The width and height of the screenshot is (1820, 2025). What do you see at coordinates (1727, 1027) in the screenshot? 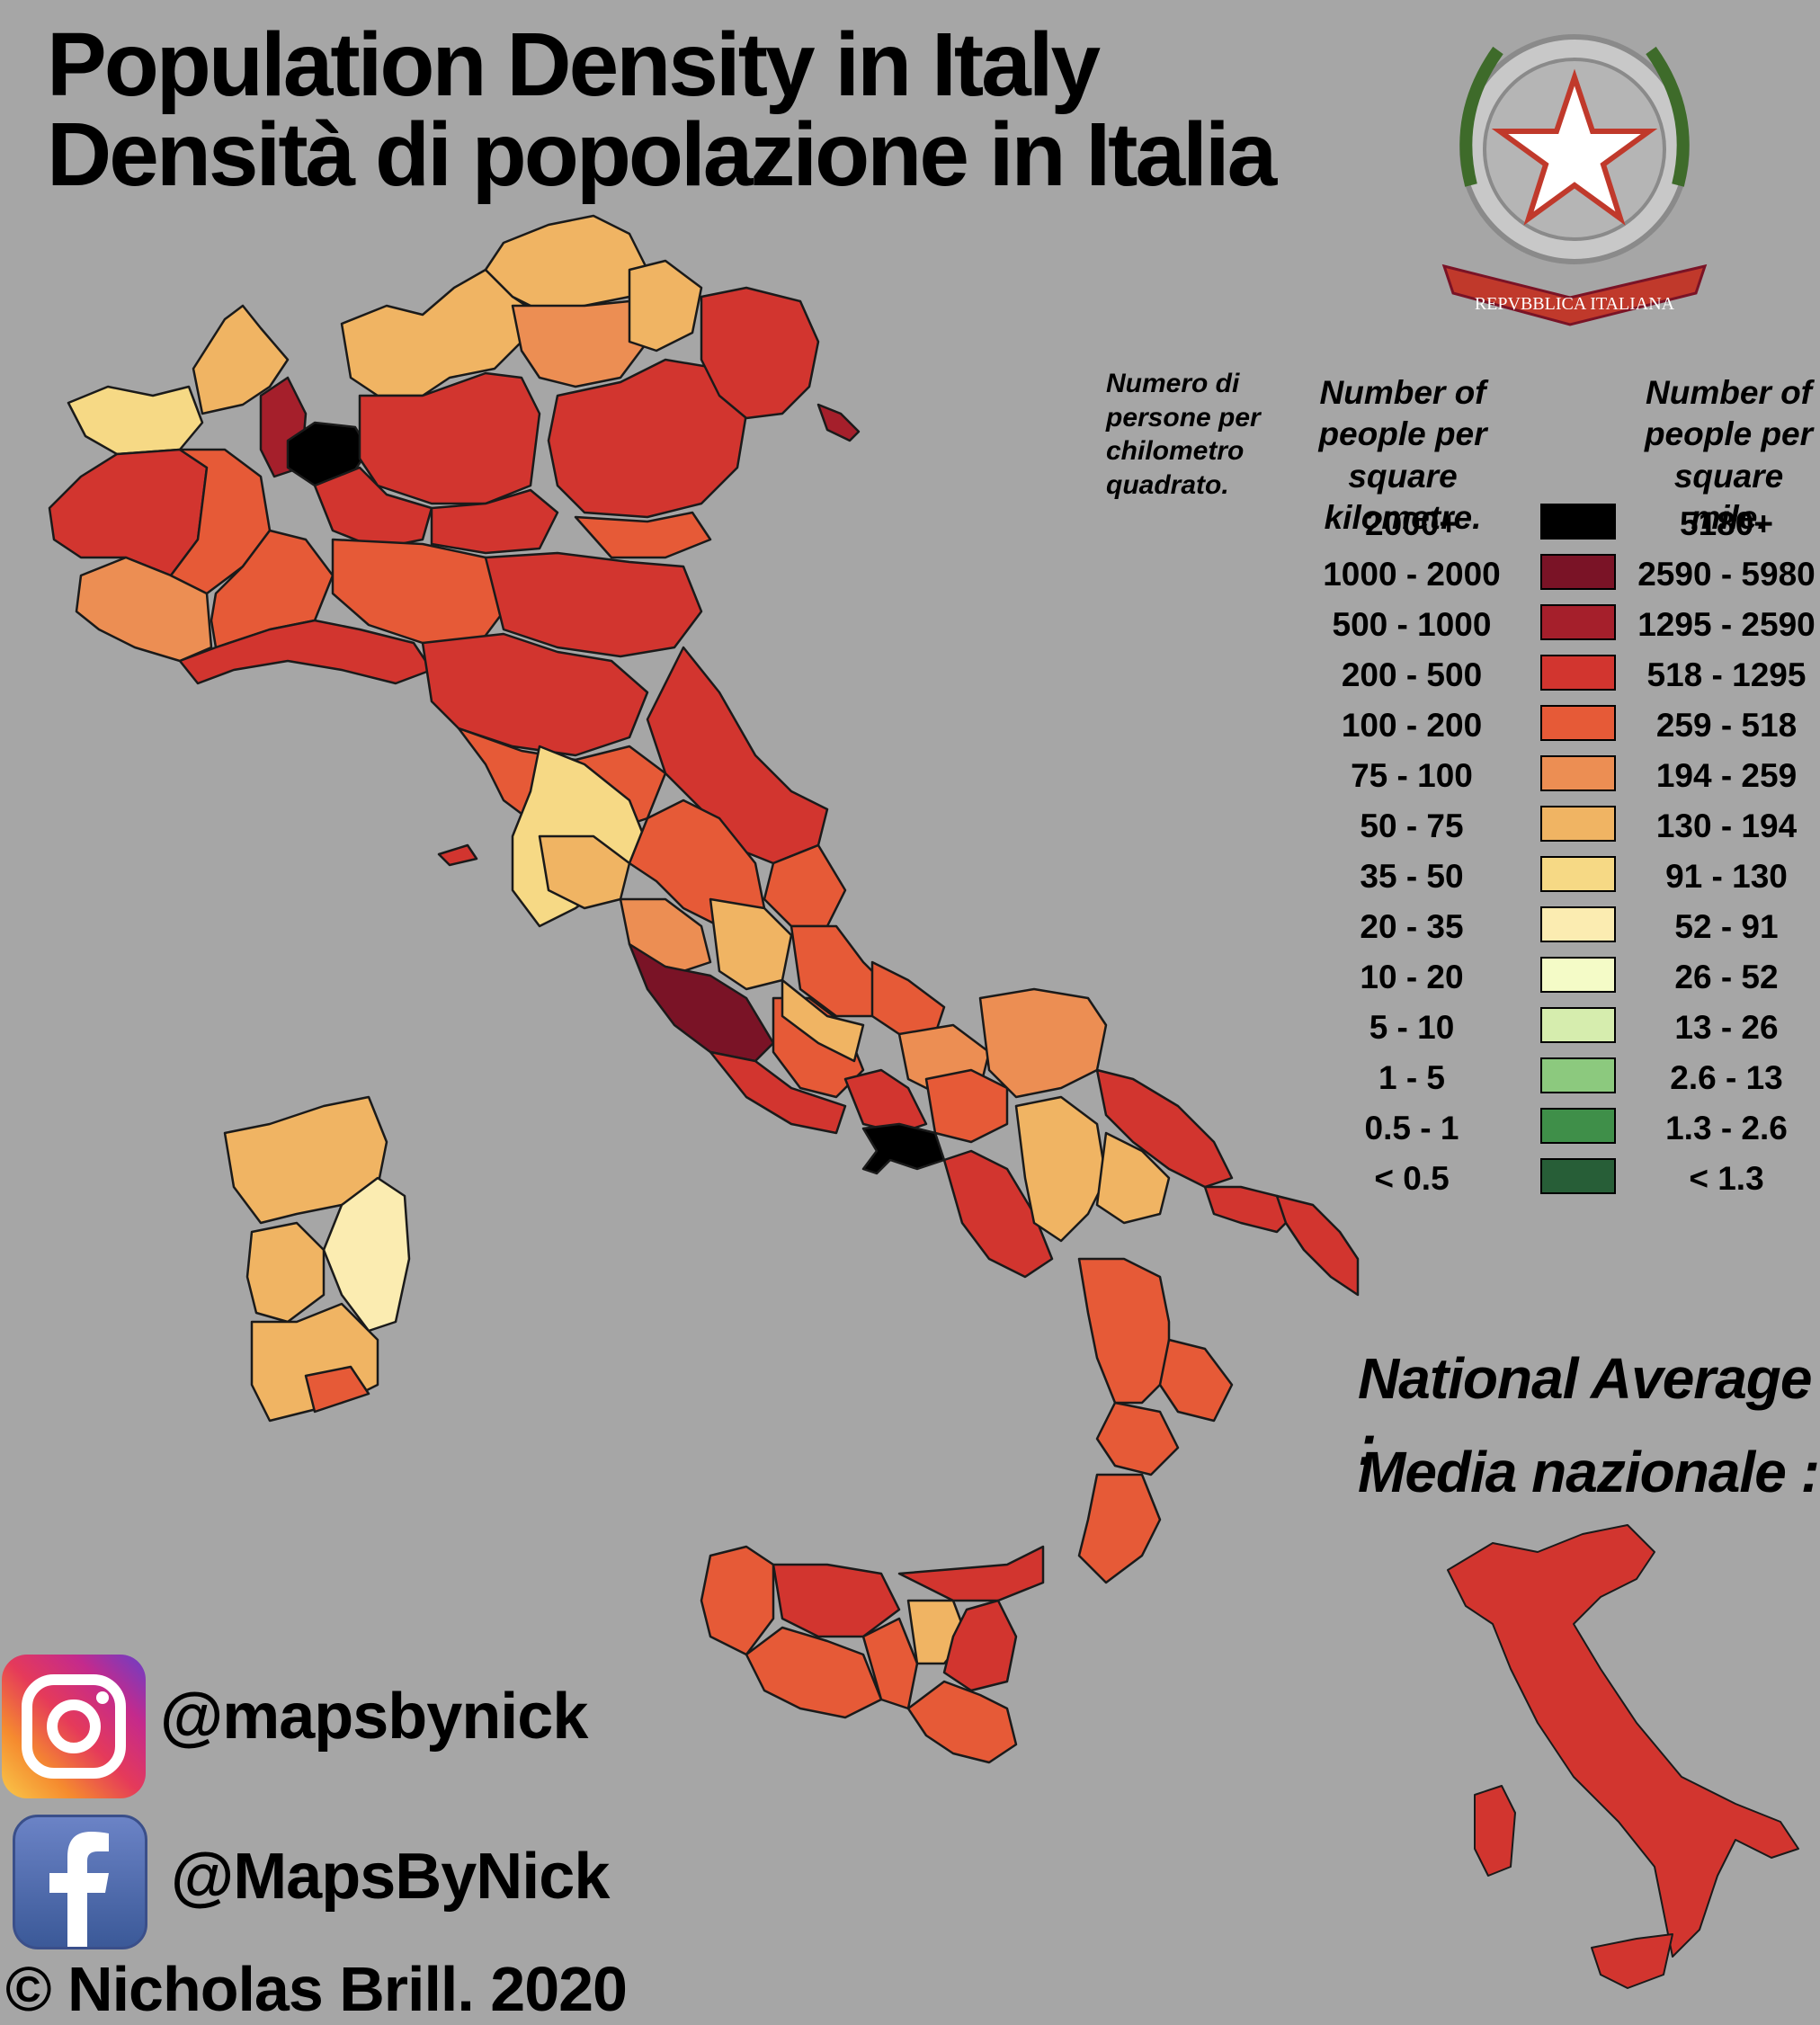
I see `legend-mi-range: 13 - 26` at bounding box center [1727, 1027].